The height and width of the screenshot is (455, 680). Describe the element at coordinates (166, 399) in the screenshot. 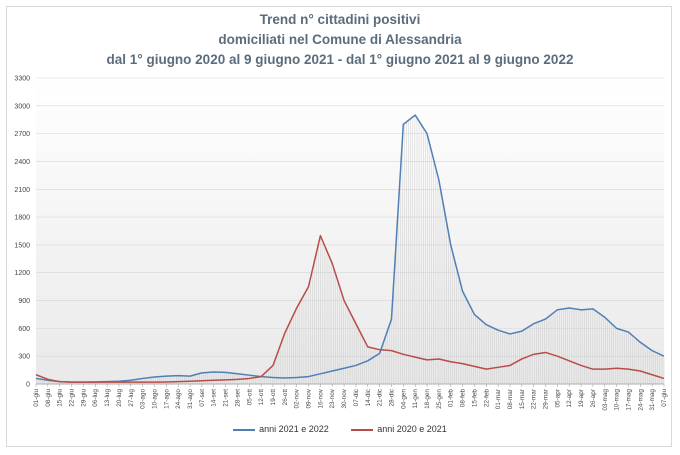

I see `x-tick-label: 17-ago` at that location.